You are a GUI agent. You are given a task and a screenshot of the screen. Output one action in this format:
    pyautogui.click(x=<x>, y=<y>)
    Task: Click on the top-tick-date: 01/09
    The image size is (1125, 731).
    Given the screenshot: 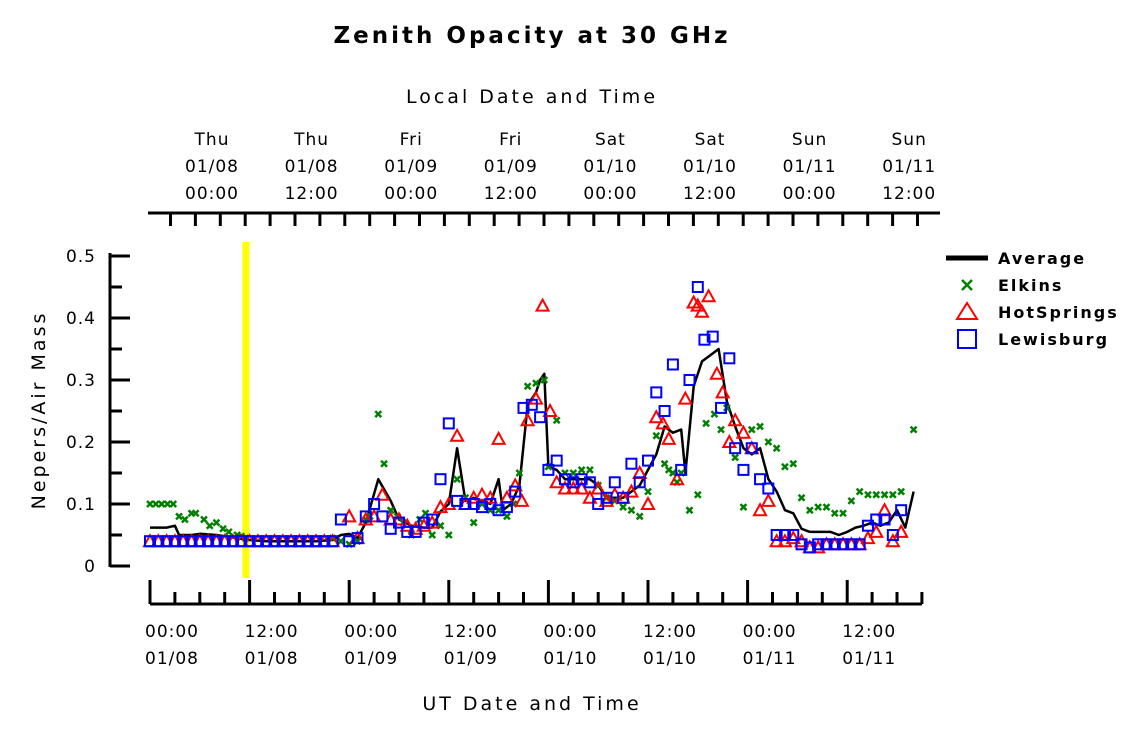 What is the action you would take?
    pyautogui.click(x=511, y=167)
    